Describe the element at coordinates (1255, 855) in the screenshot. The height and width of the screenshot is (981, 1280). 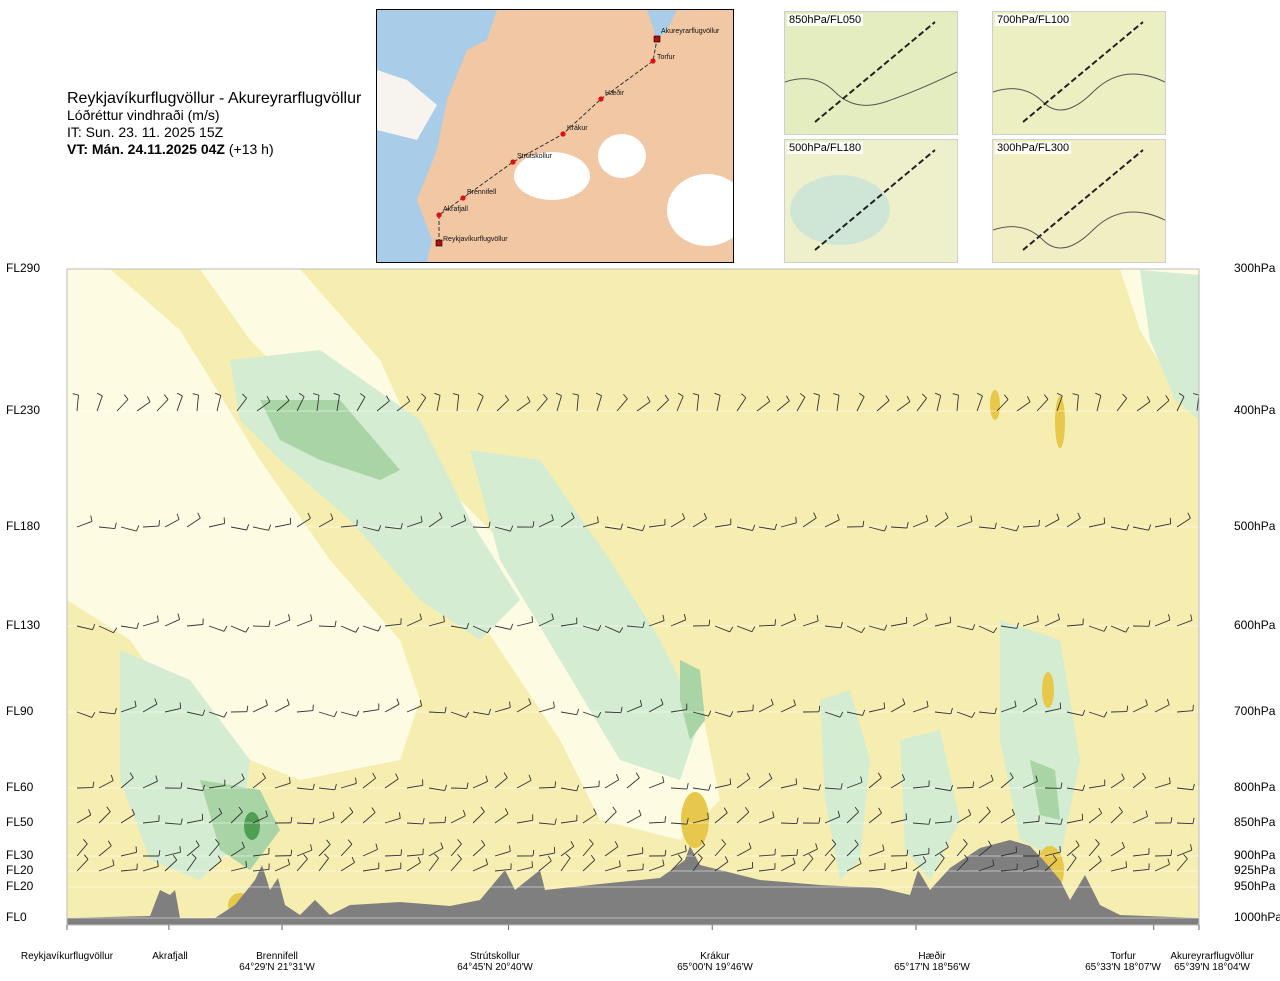
I see `pressure-level-label: 900hPa` at that location.